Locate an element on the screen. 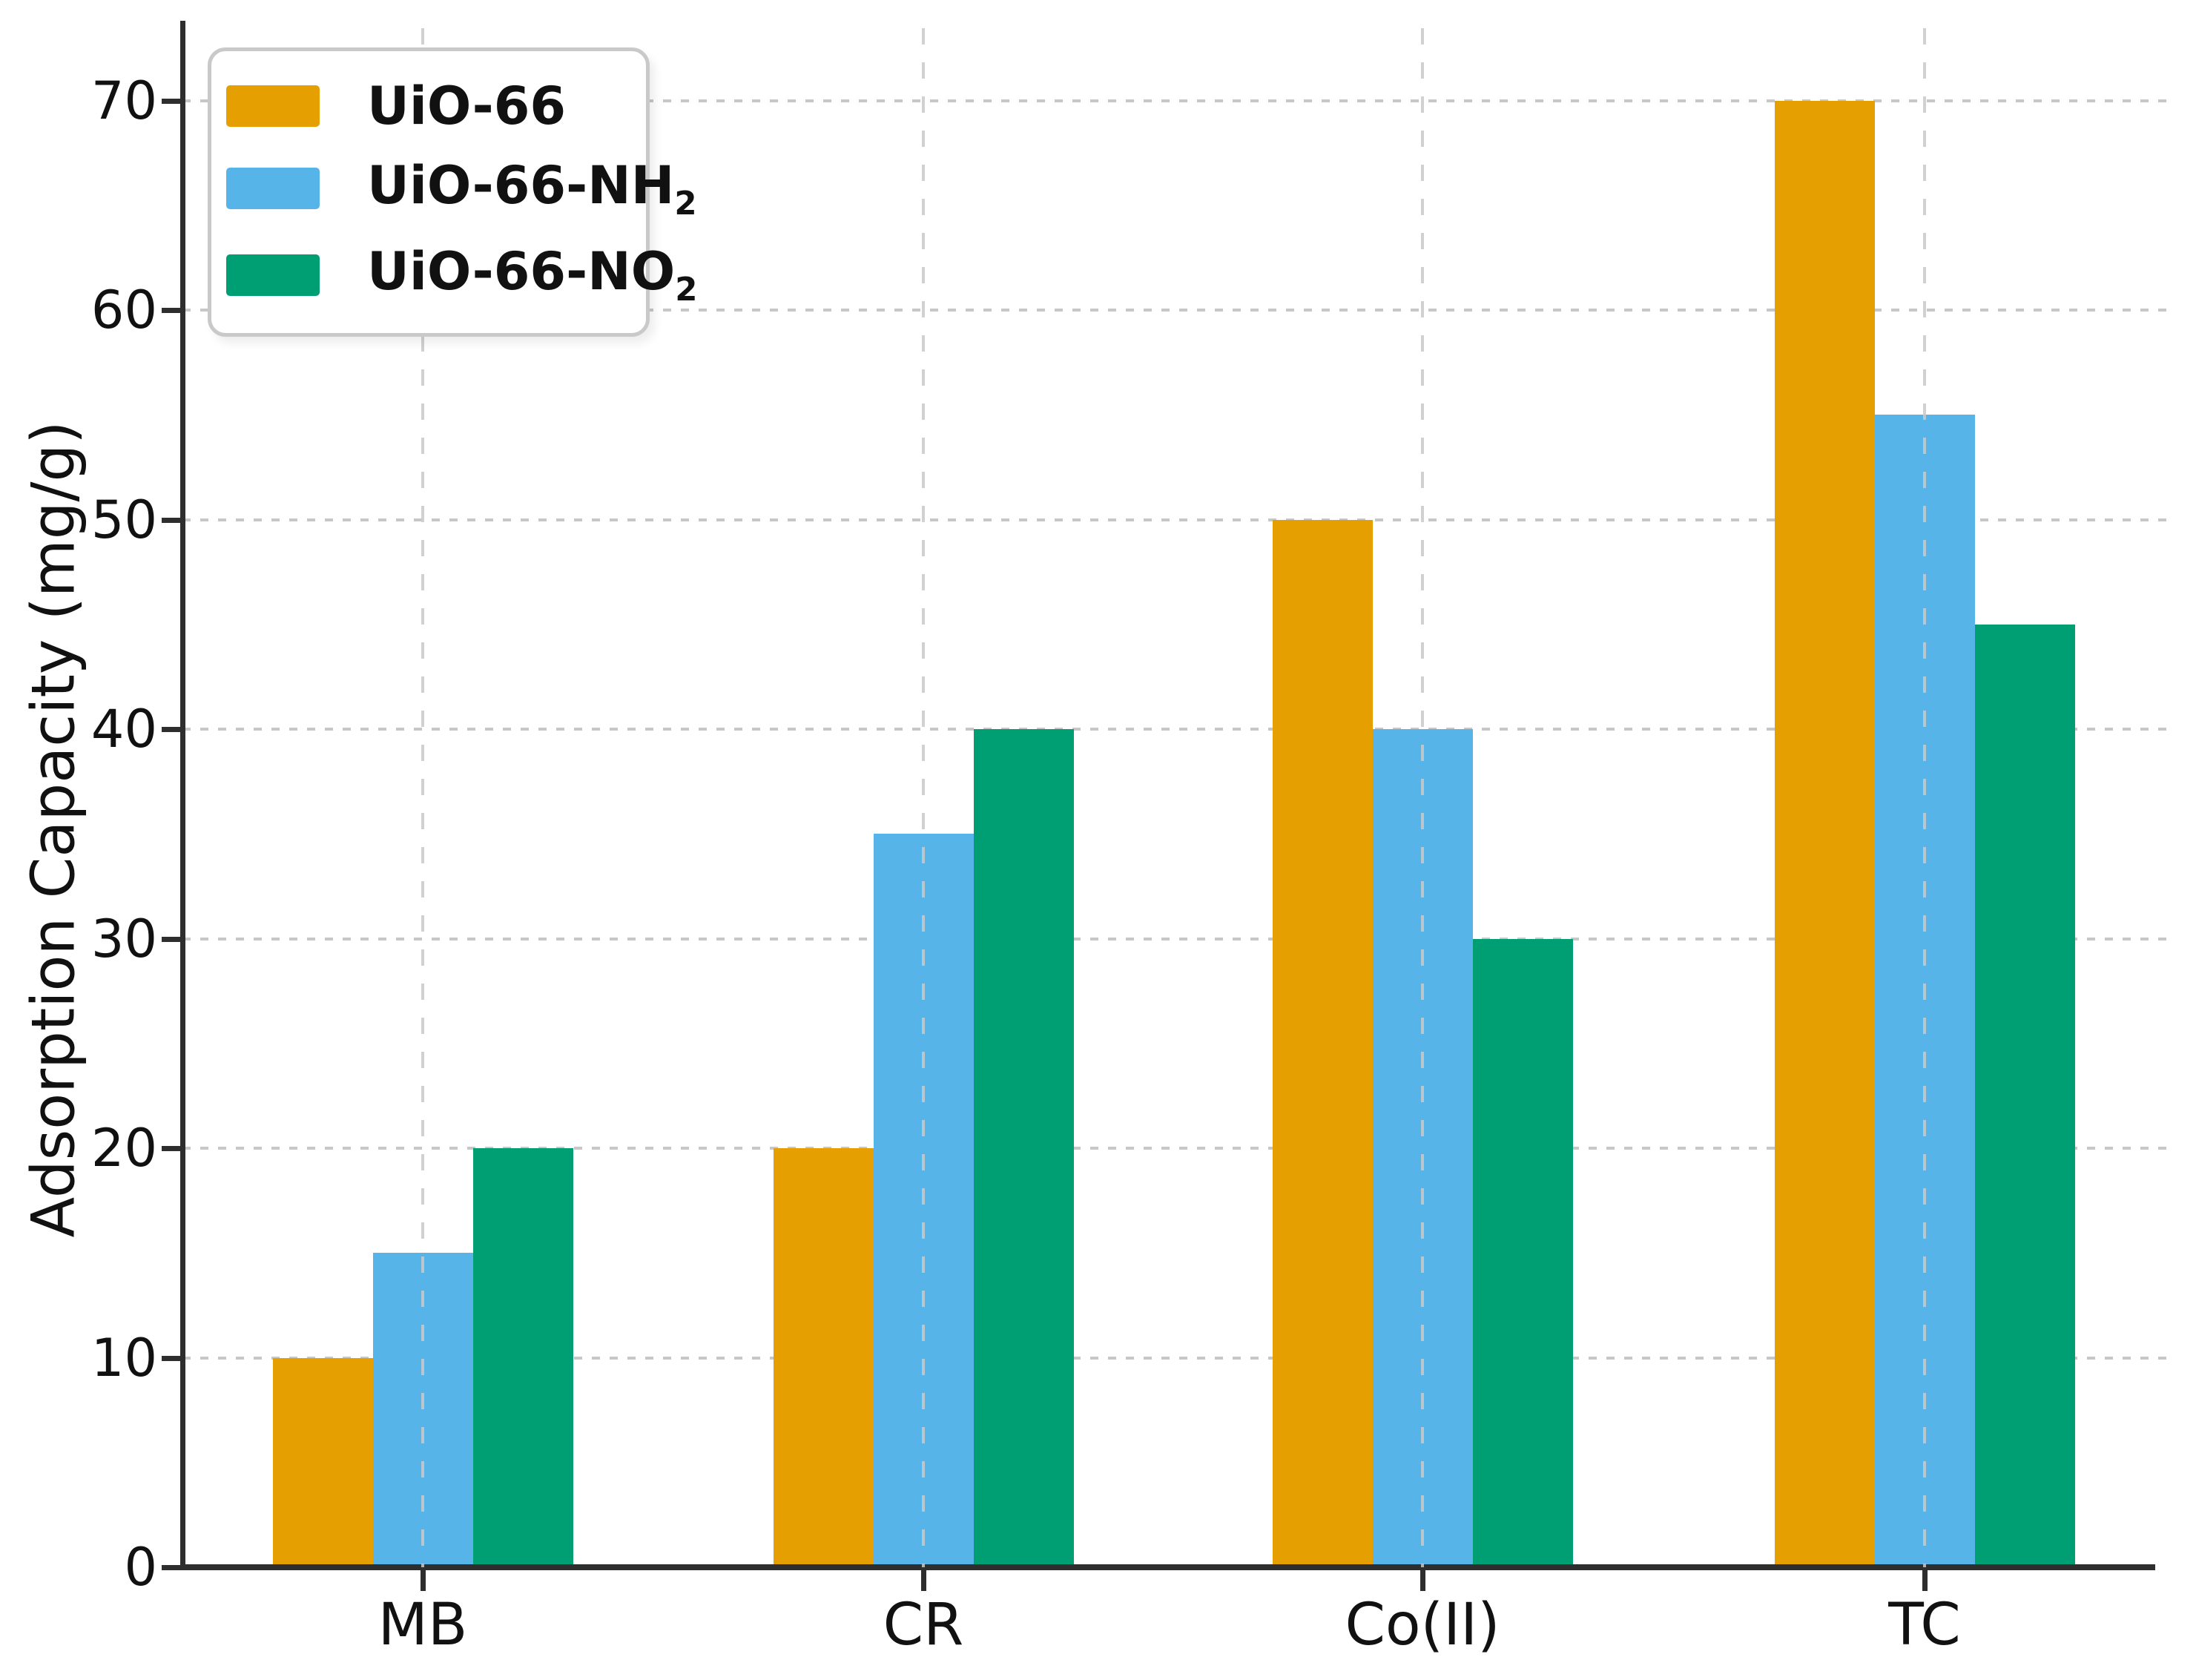 This screenshot has height=1680, width=2196. legend-item: UiO-66-NO2 is located at coordinates (461, 275).